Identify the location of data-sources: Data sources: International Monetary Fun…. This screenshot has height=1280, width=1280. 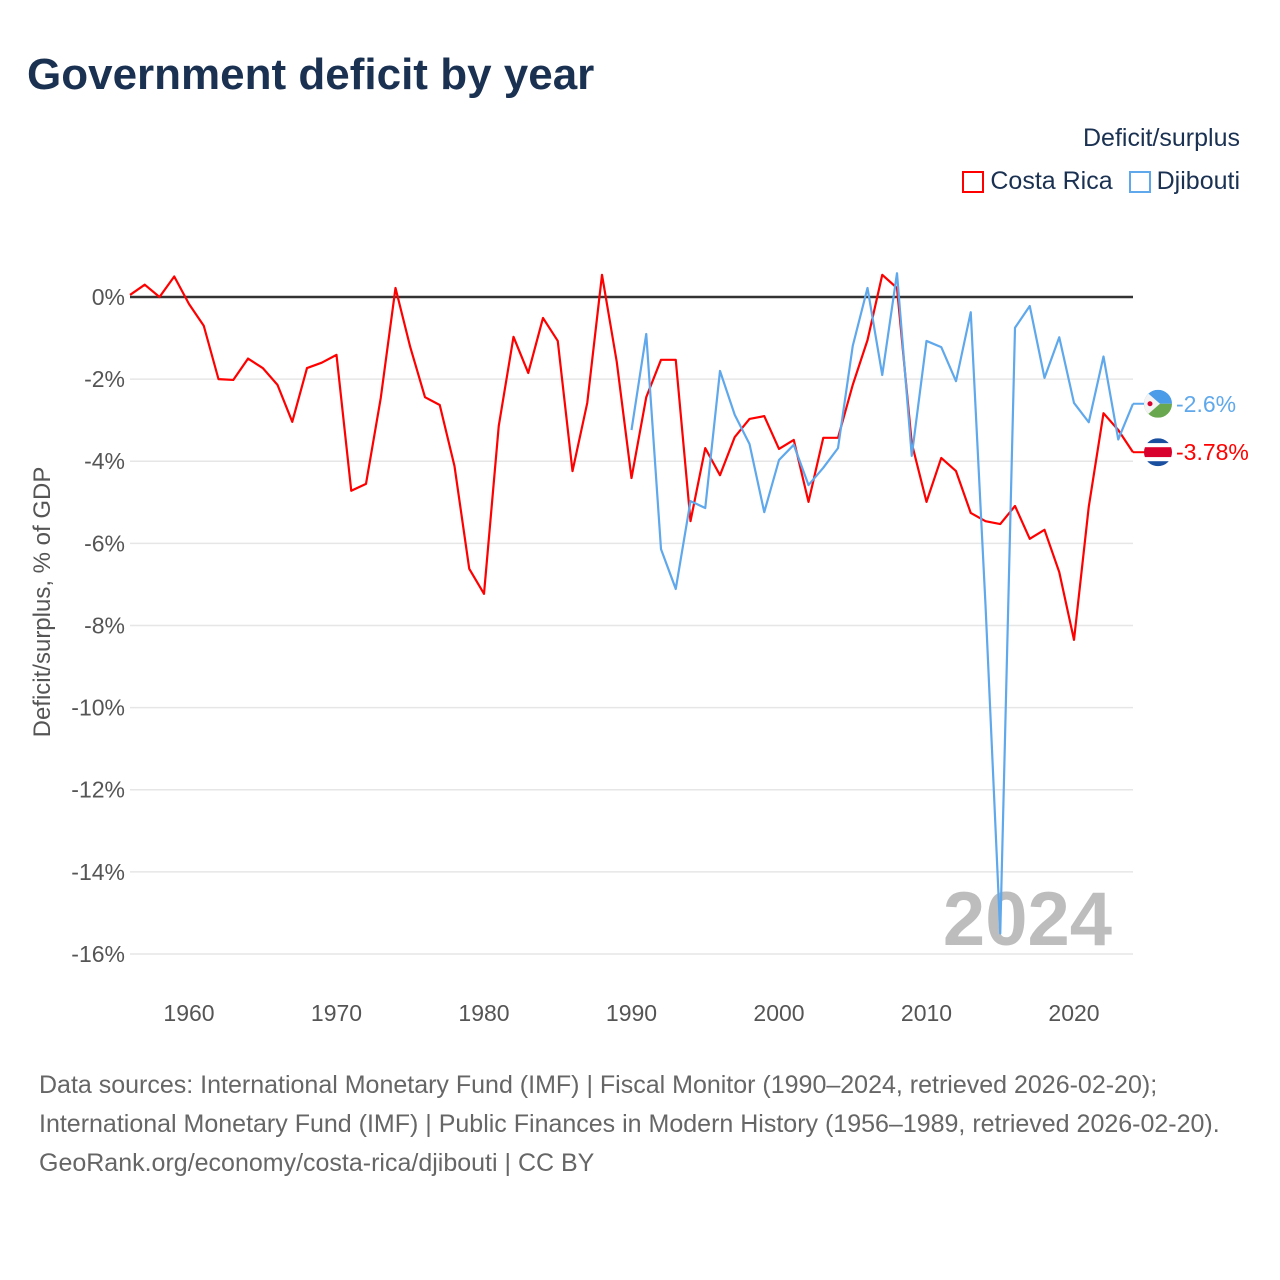
(629, 1104).